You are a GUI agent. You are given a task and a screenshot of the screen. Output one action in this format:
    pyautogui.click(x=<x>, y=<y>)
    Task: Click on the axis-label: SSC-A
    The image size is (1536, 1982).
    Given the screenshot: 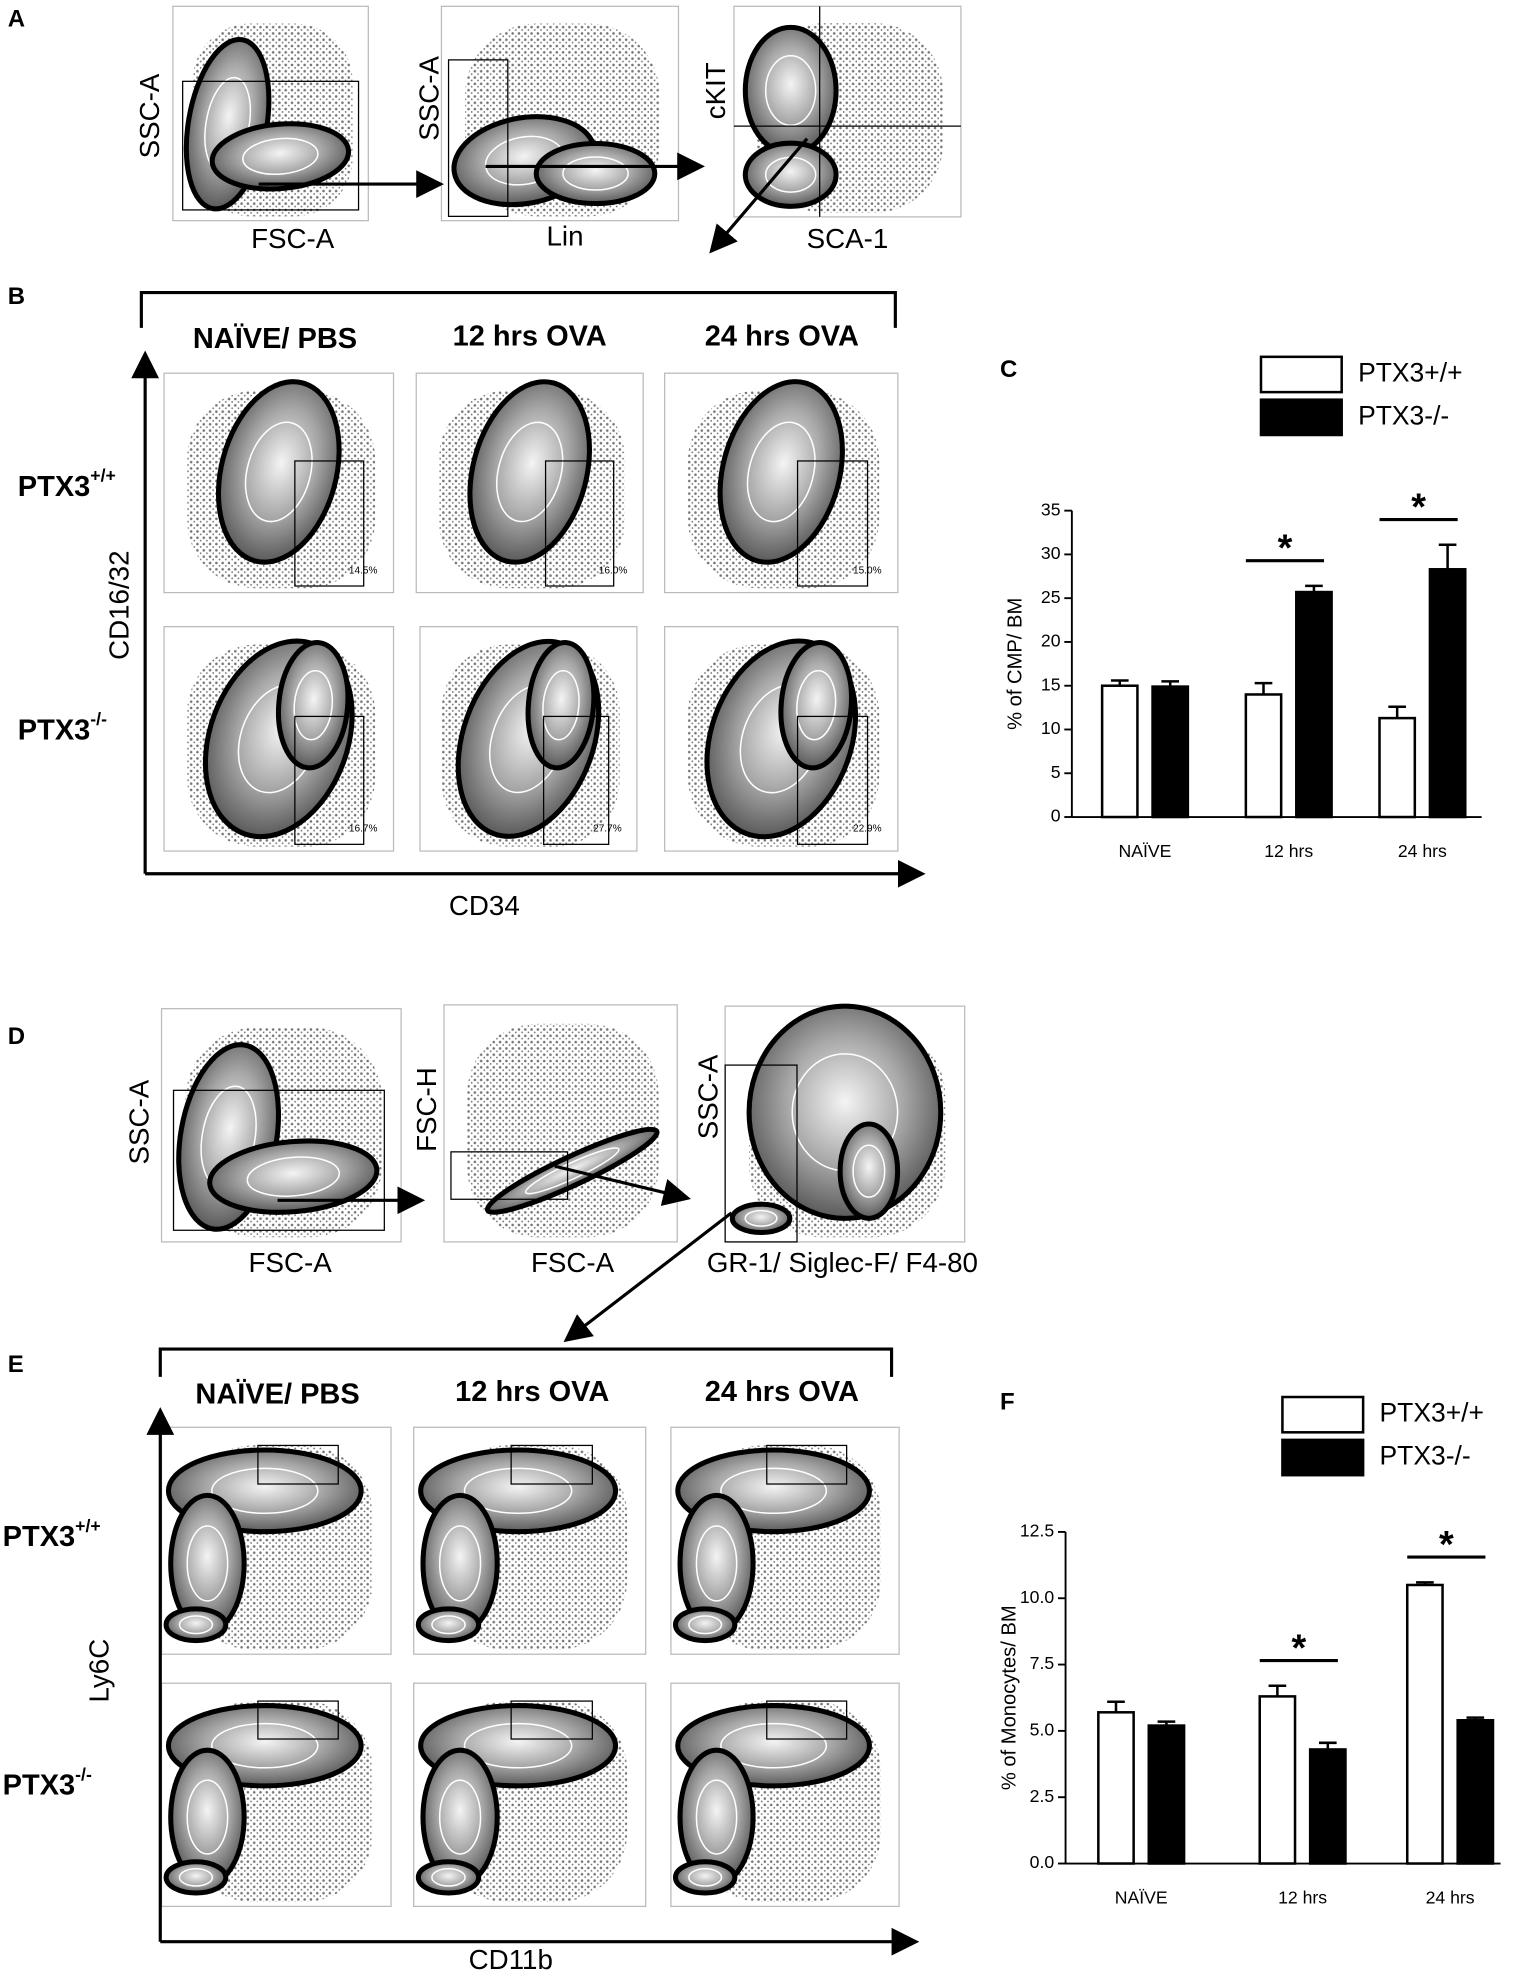 What is the action you would take?
    pyautogui.click(x=139, y=1121)
    